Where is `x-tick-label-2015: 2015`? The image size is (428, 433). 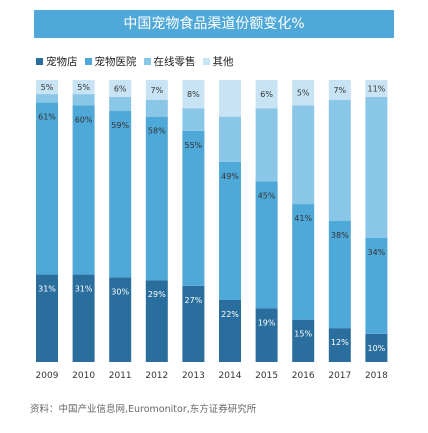
x-tick-label-2015: 2015 is located at coordinates (266, 376).